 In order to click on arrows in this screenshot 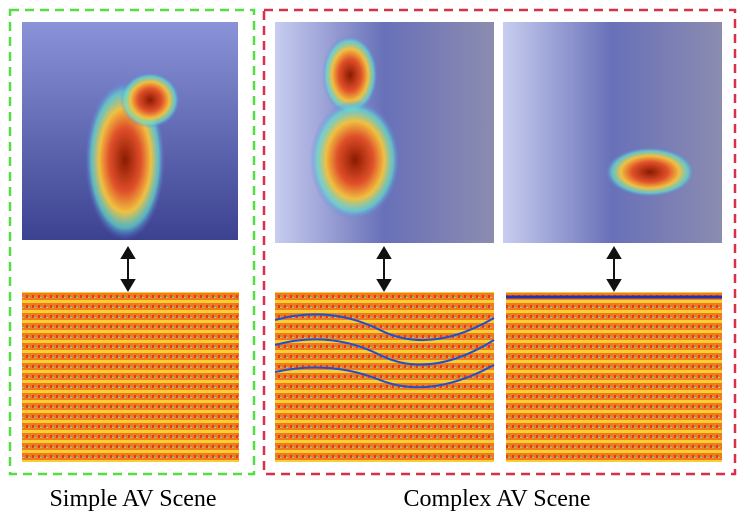, I will do `click(371, 269)`.